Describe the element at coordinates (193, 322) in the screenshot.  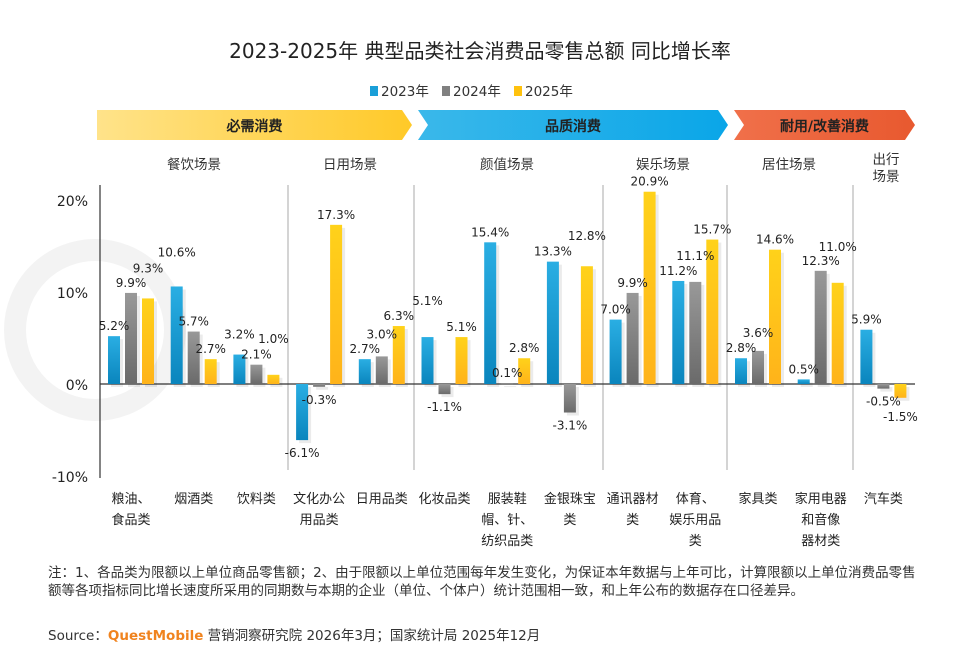
I see `data-label: 5.7%` at that location.